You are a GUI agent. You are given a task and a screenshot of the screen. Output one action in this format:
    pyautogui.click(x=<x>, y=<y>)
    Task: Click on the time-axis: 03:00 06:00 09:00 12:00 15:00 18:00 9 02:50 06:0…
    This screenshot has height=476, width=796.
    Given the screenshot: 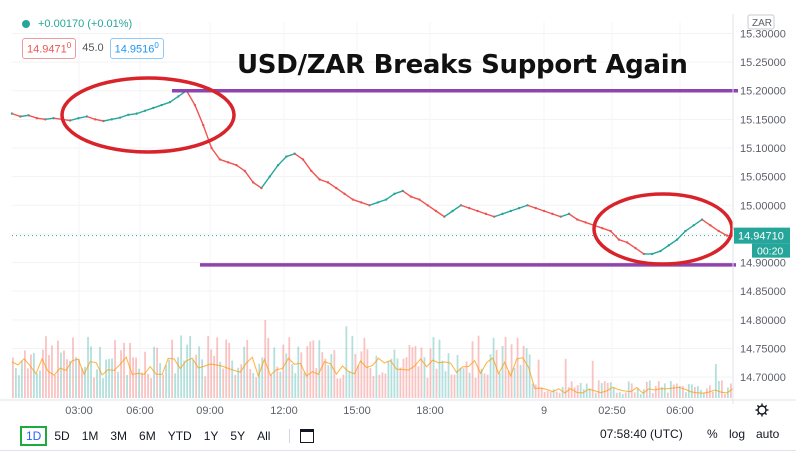 What is the action you would take?
    pyautogui.click(x=417, y=410)
    